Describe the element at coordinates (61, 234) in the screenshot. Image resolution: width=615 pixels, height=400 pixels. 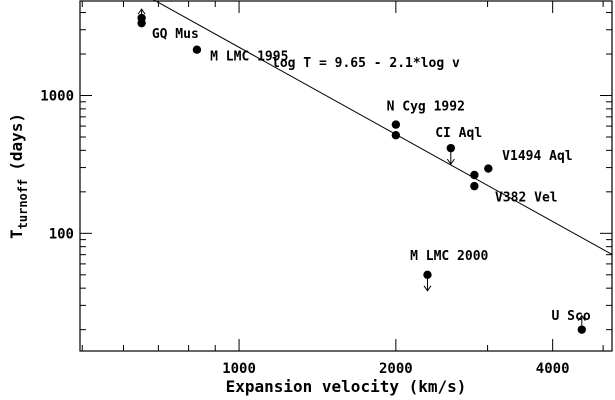
I see `y-tick-label: 100` at that location.